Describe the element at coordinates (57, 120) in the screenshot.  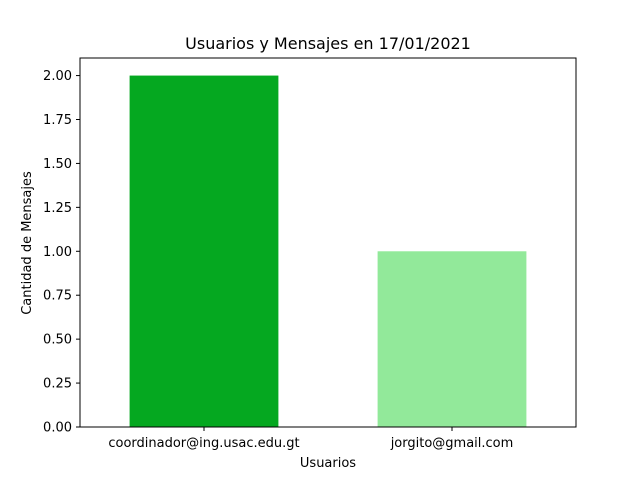
I see `y-tick-label: 1.75` at that location.